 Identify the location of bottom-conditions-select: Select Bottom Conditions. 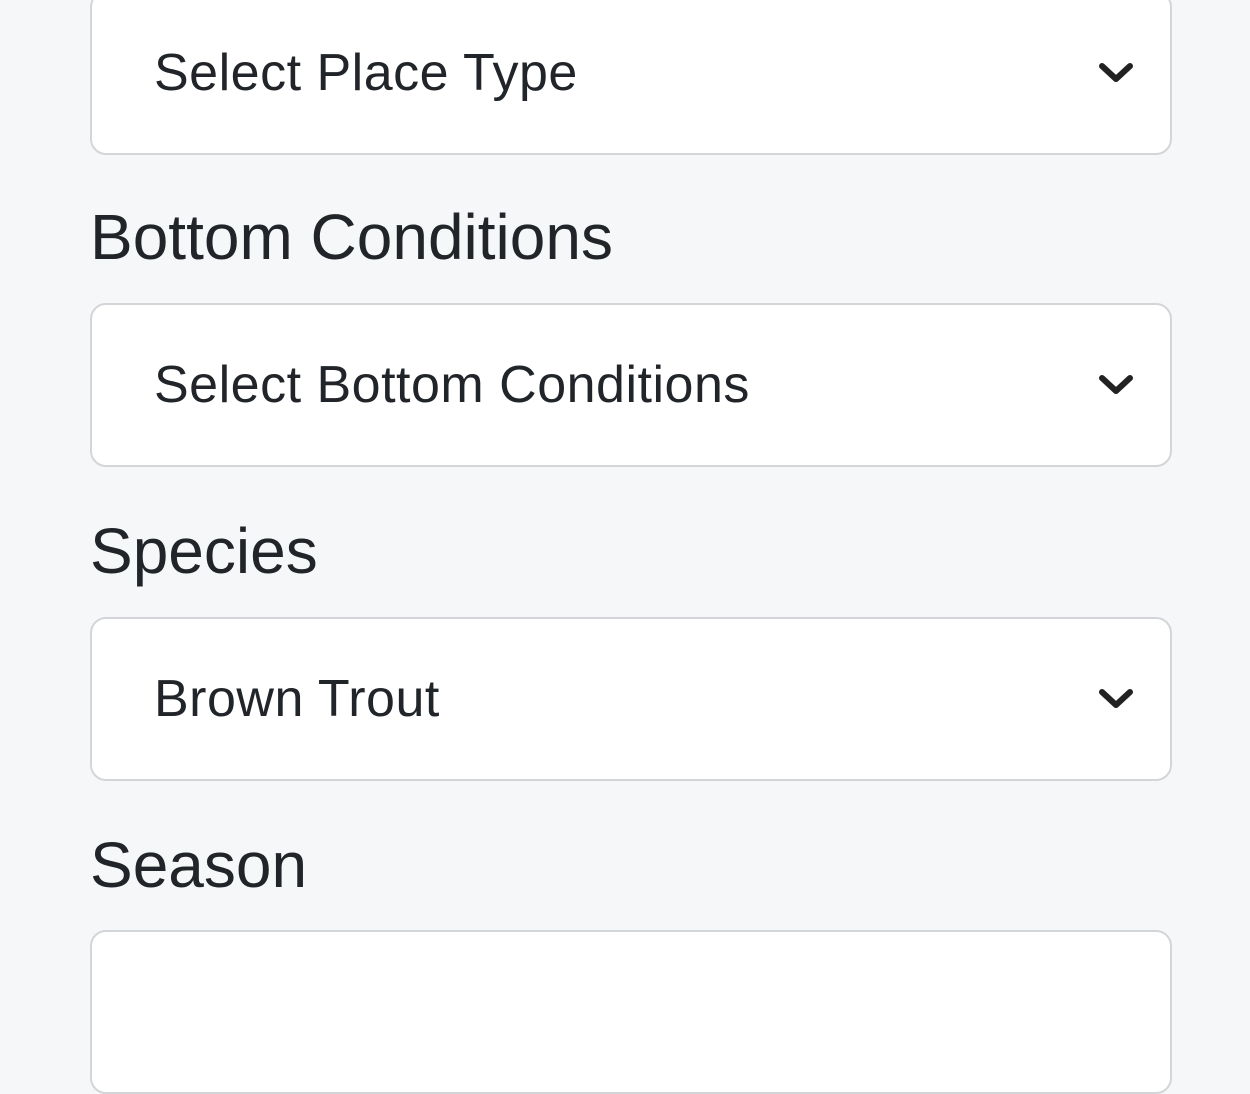
(631, 385).